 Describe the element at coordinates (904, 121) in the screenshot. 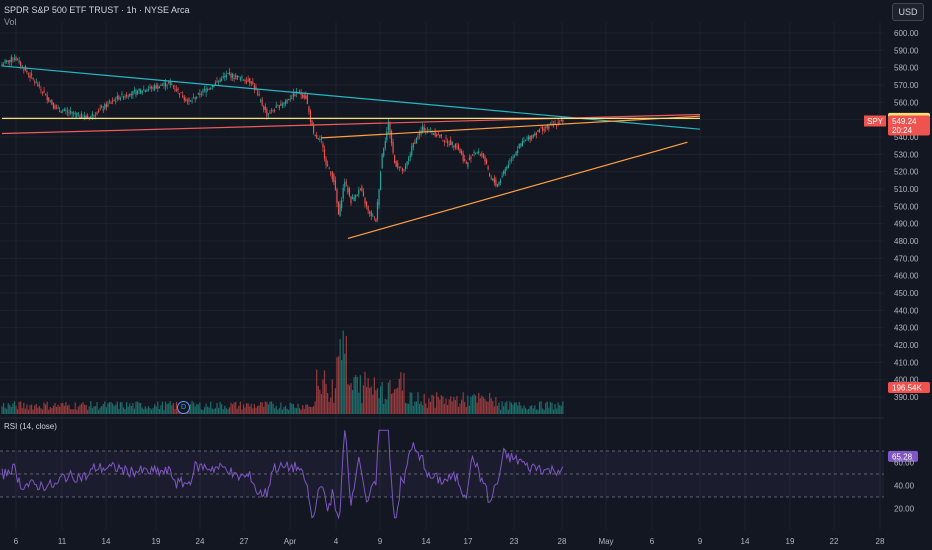

I see `price-label: 549.24` at that location.